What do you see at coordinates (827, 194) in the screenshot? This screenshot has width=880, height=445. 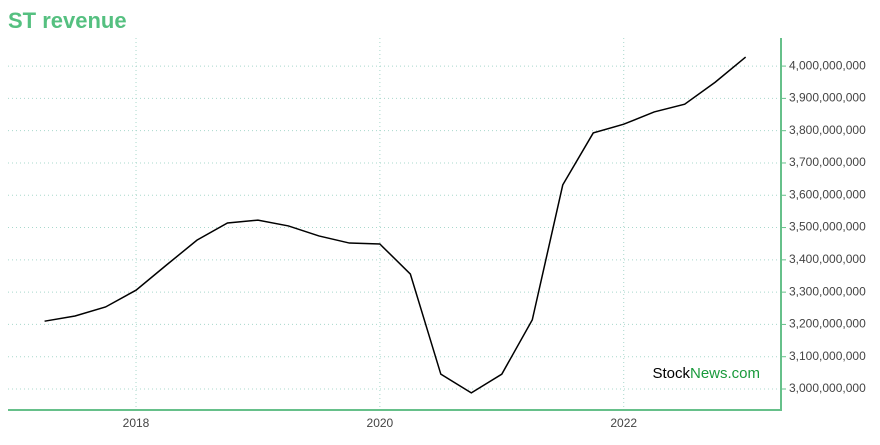 I see `y-tick-label: 3,600,000,000` at bounding box center [827, 194].